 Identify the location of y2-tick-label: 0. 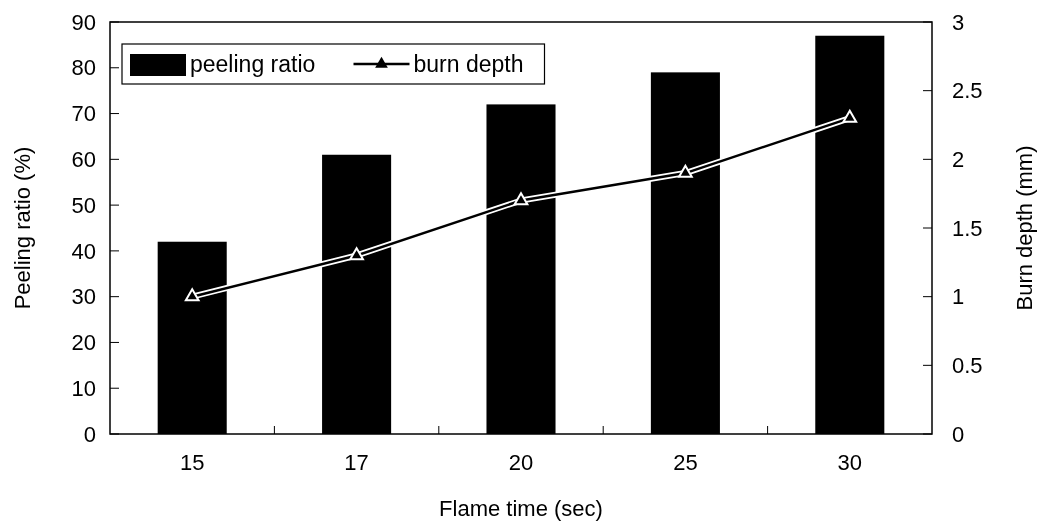
(958, 434).